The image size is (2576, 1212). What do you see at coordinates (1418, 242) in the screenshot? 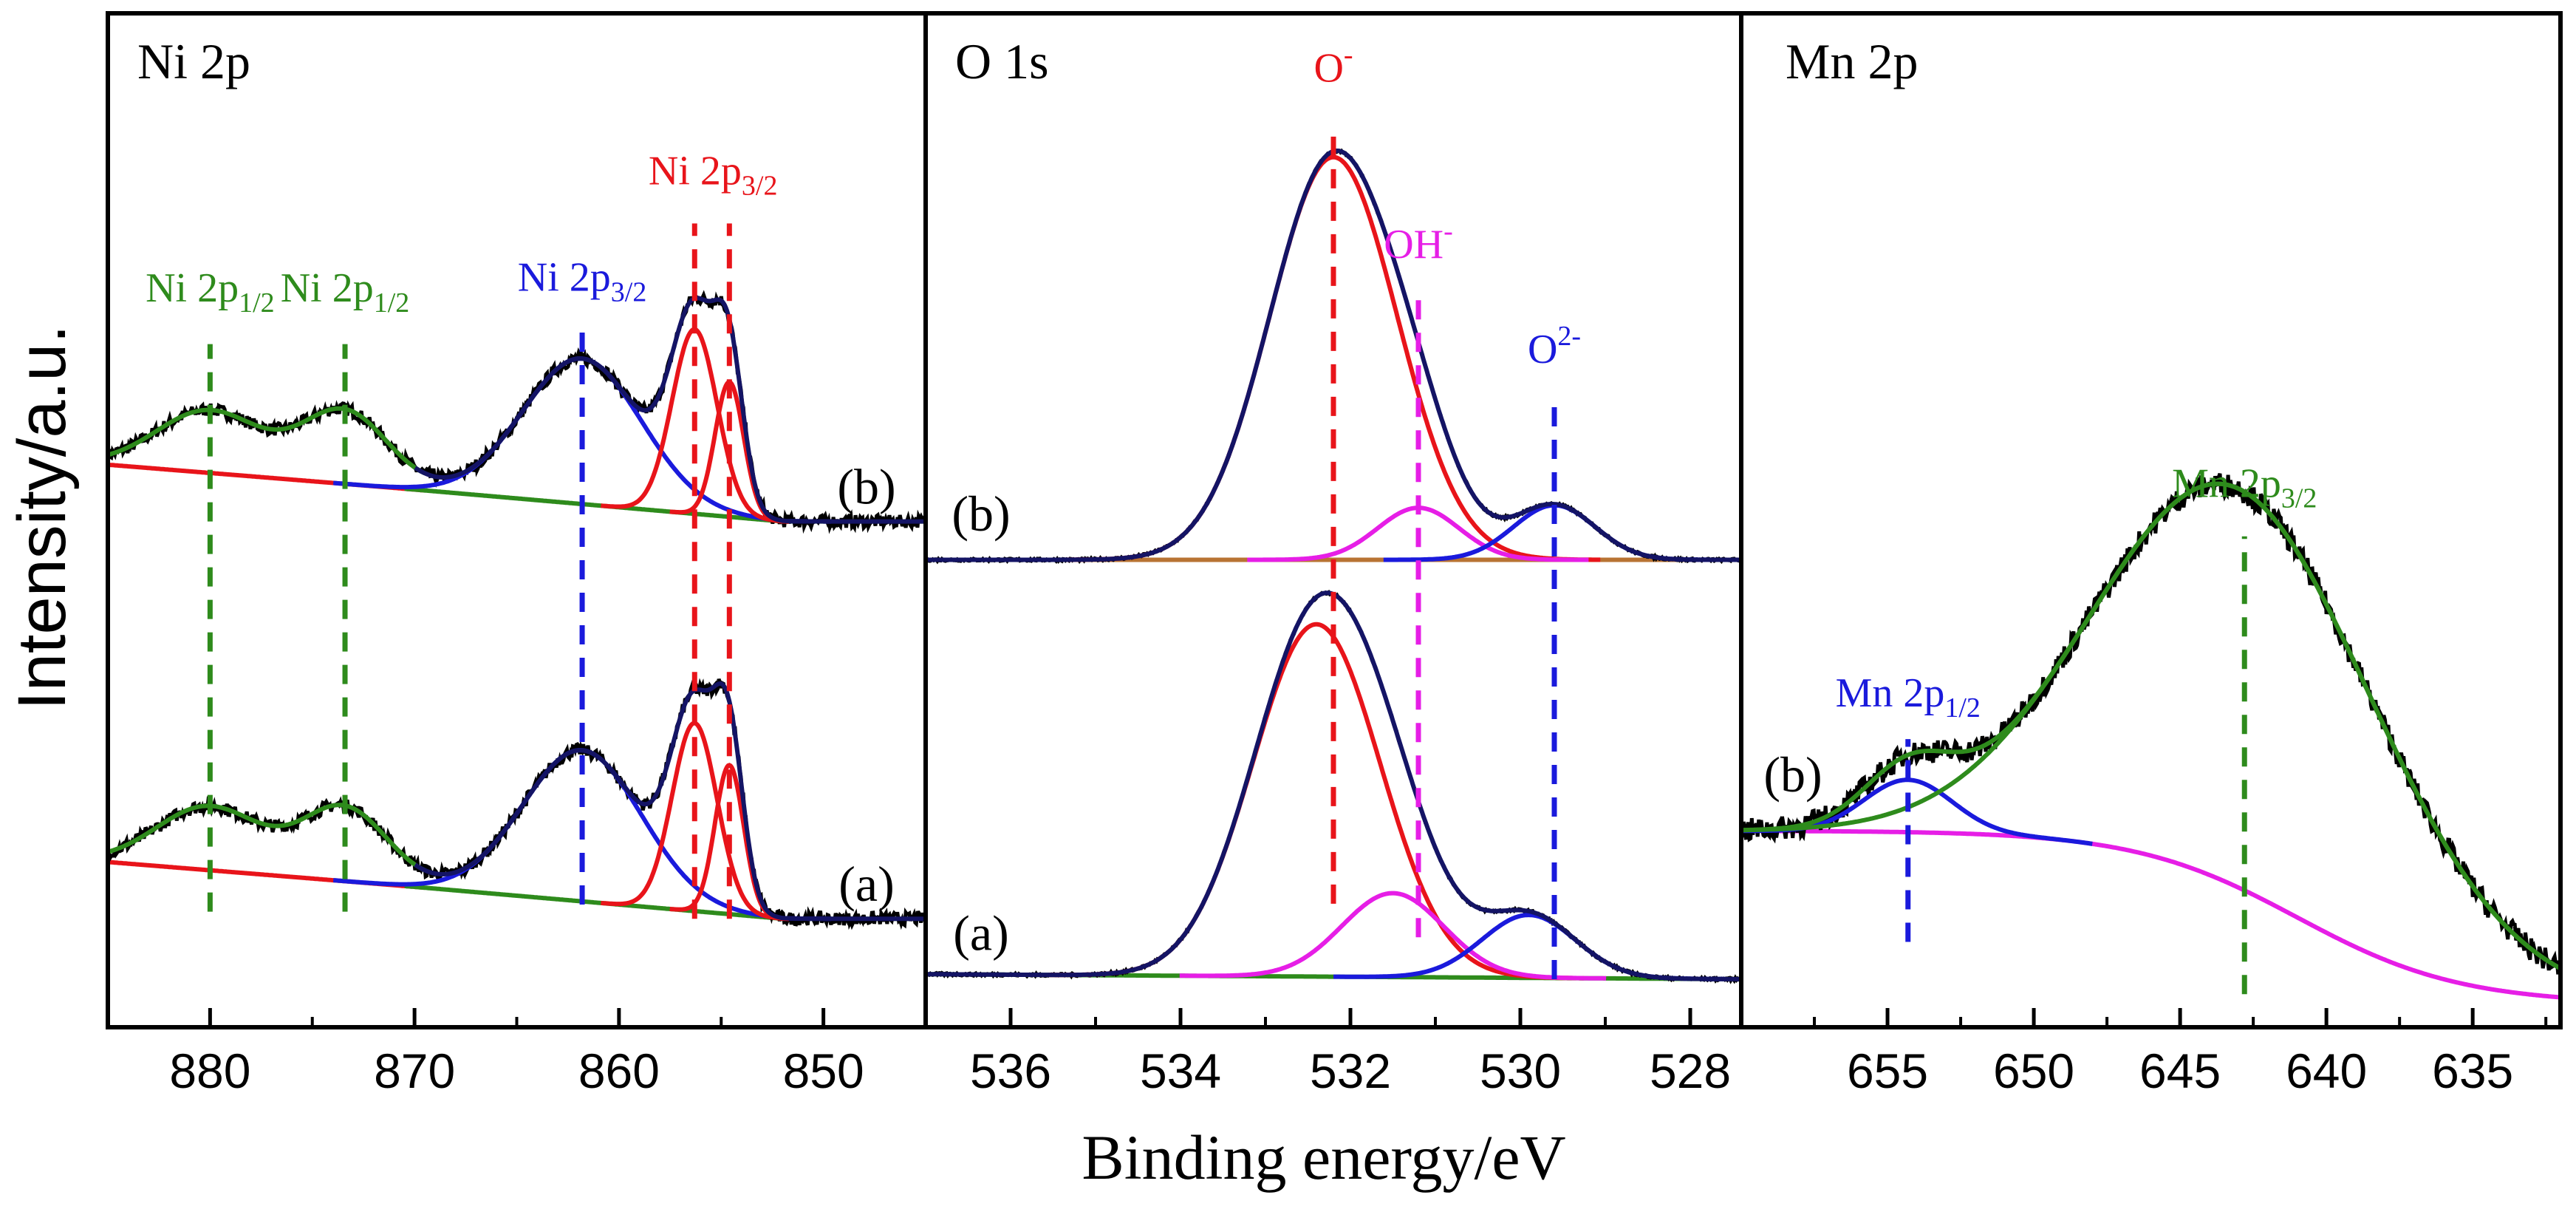
I see `annotation-oh-1: OH-` at bounding box center [1418, 242].